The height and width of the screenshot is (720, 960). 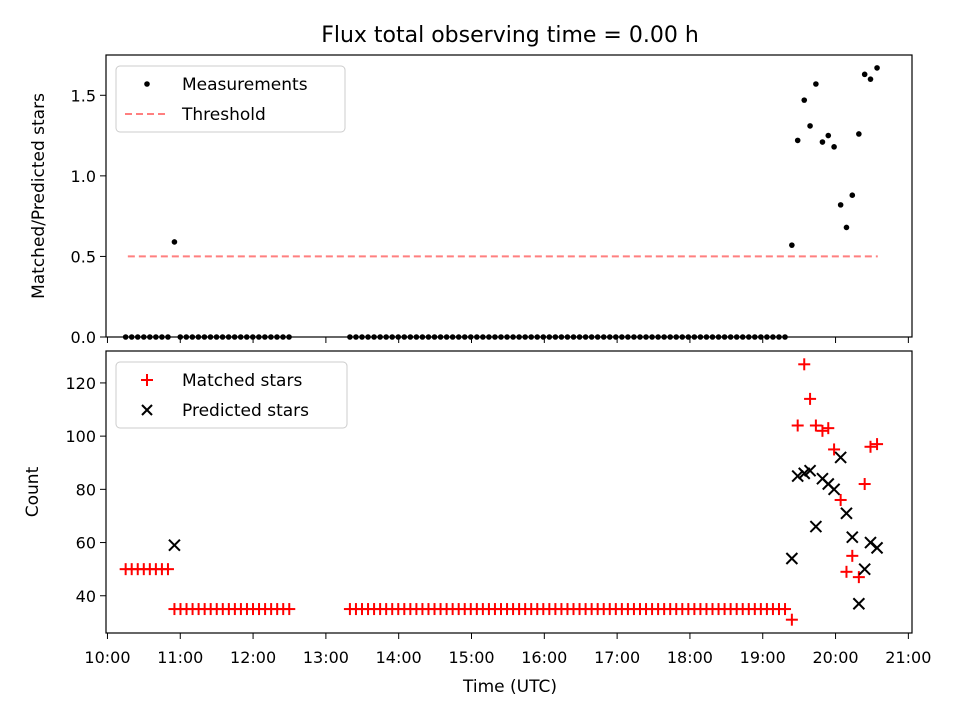 What do you see at coordinates (835, 657) in the screenshot?
I see `x-tick-label: 20:00` at bounding box center [835, 657].